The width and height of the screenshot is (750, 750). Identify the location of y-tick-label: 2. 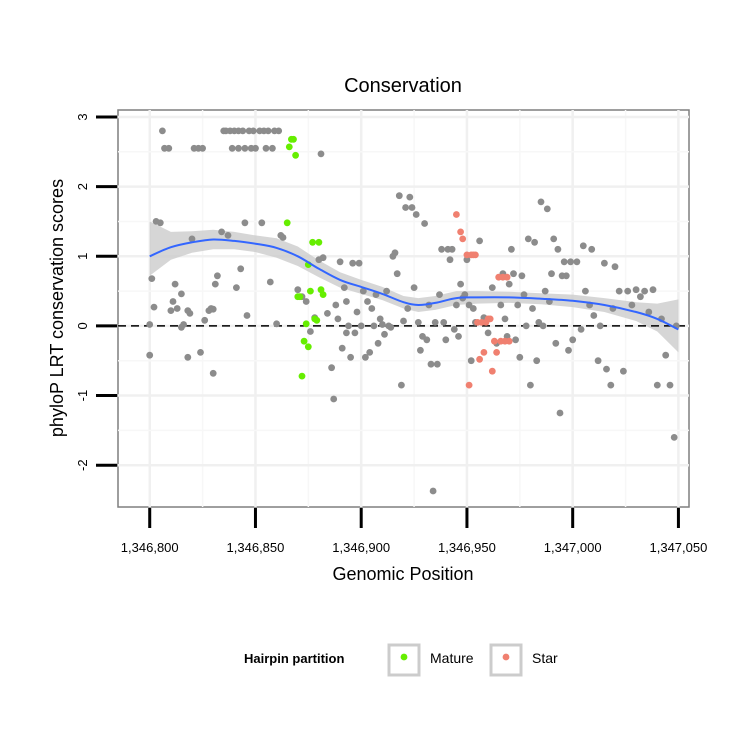
(82, 186).